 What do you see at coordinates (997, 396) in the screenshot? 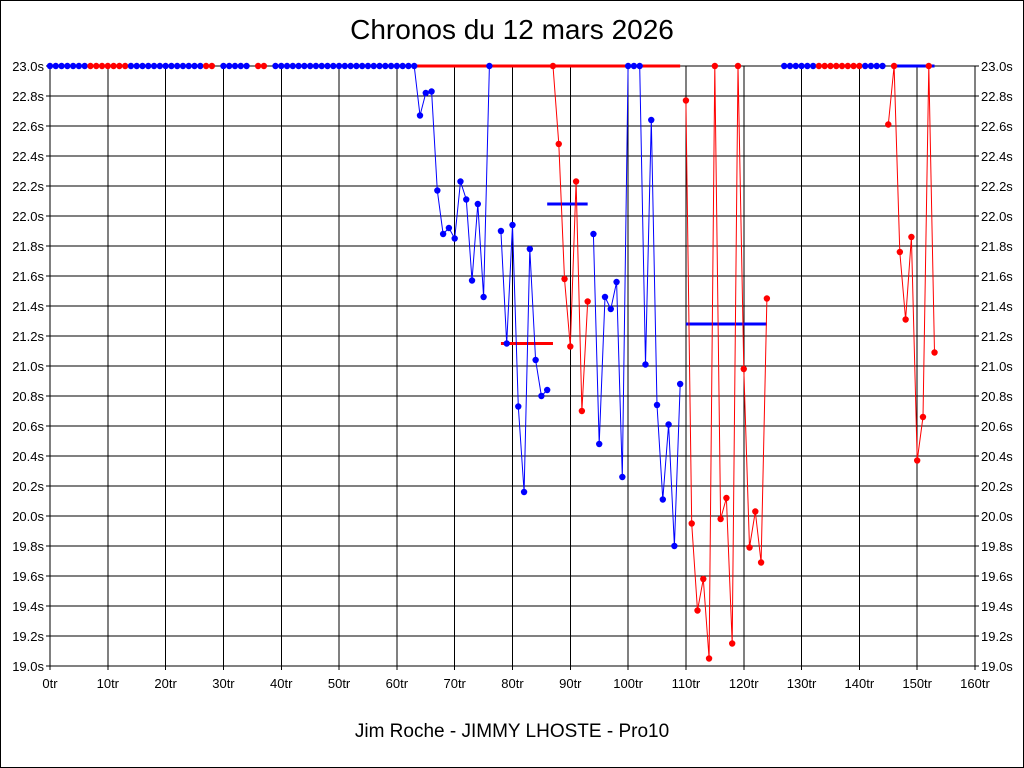
I see `y-tick-label-right: 20.8s` at bounding box center [997, 396].